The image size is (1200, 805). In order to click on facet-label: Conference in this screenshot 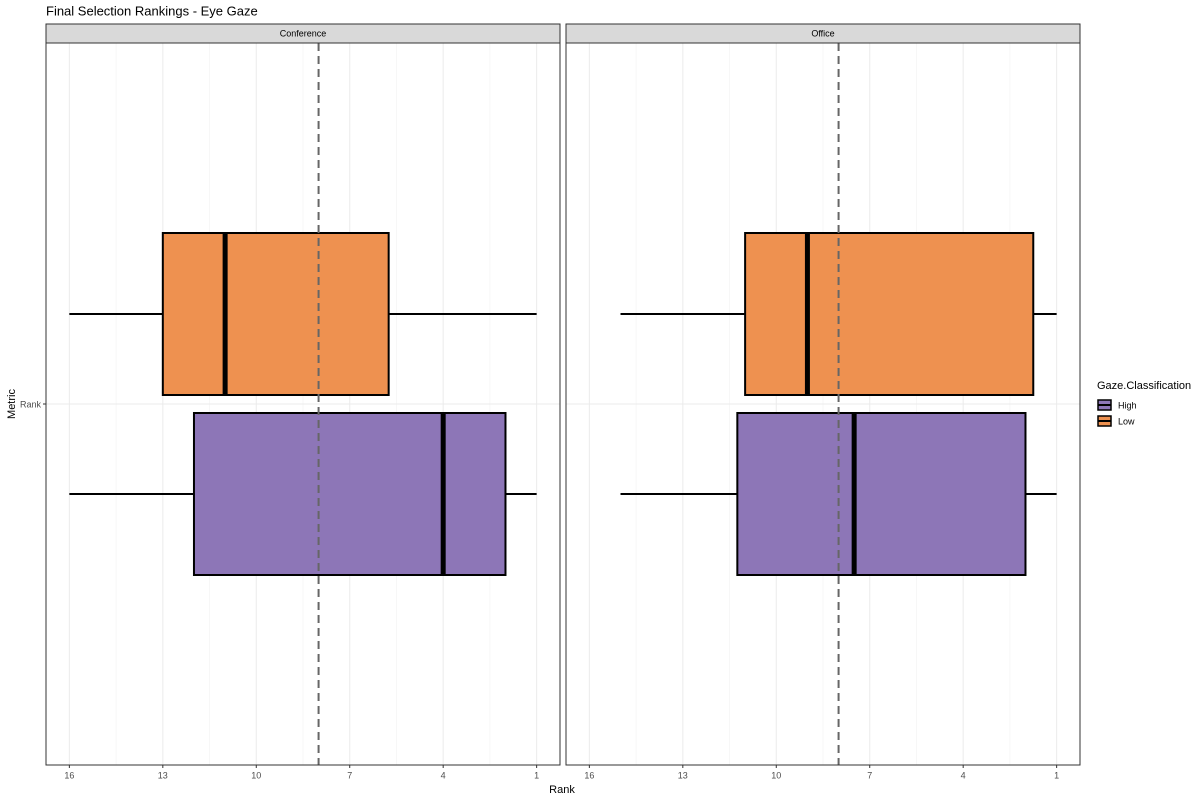, I will do `click(303, 33)`.